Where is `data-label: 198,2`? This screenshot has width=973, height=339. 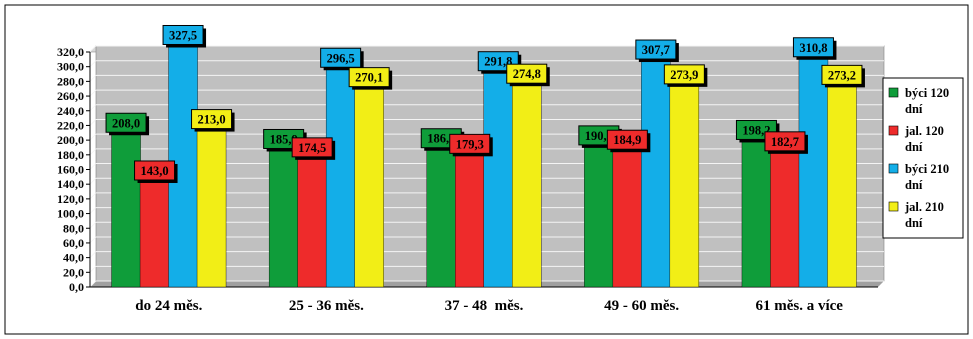 data-label: 198,2 is located at coordinates (756, 130).